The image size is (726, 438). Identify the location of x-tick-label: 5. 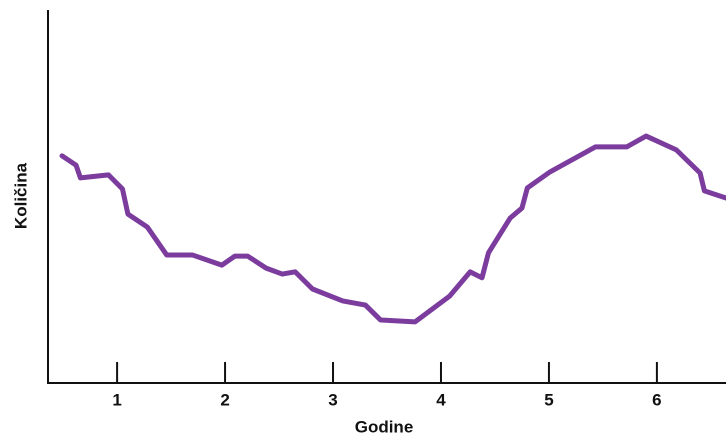
(548, 399).